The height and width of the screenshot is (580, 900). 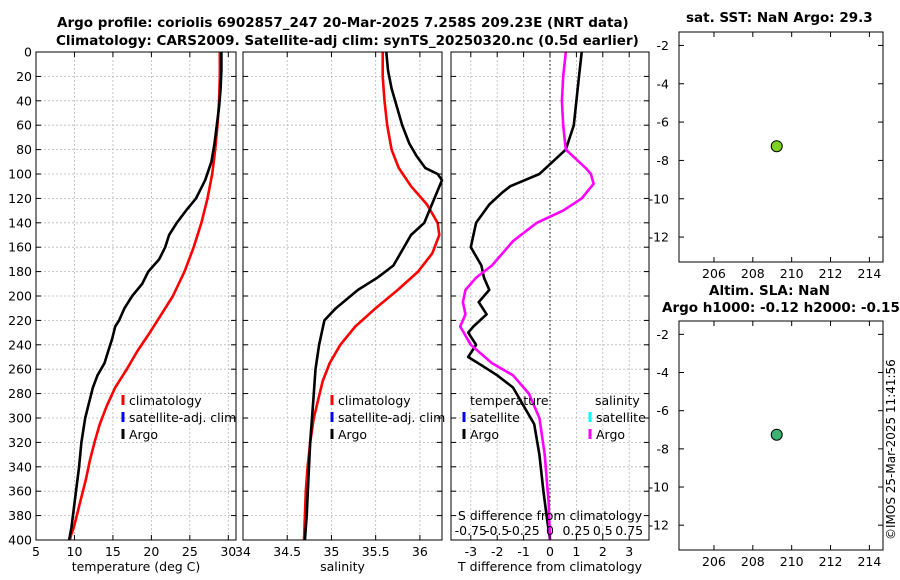 What do you see at coordinates (497, 551) in the screenshot?
I see `x-tick-label: -2` at bounding box center [497, 551].